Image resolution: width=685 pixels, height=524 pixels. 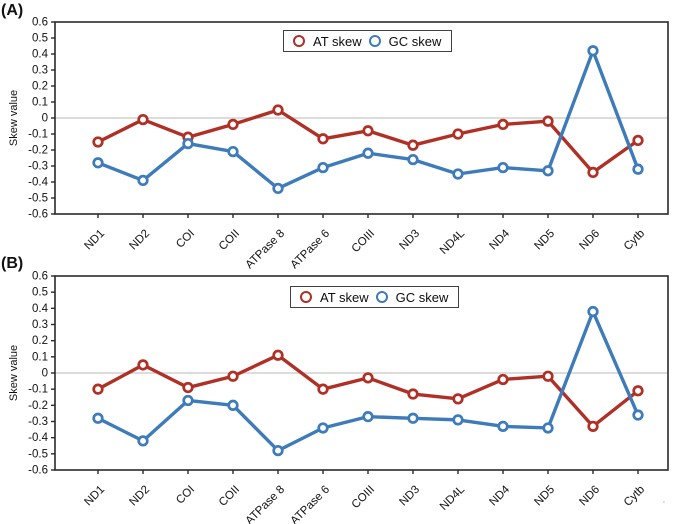 What do you see at coordinates (344, 297) in the screenshot?
I see `legend-label-at-skew: AT skew` at bounding box center [344, 297].